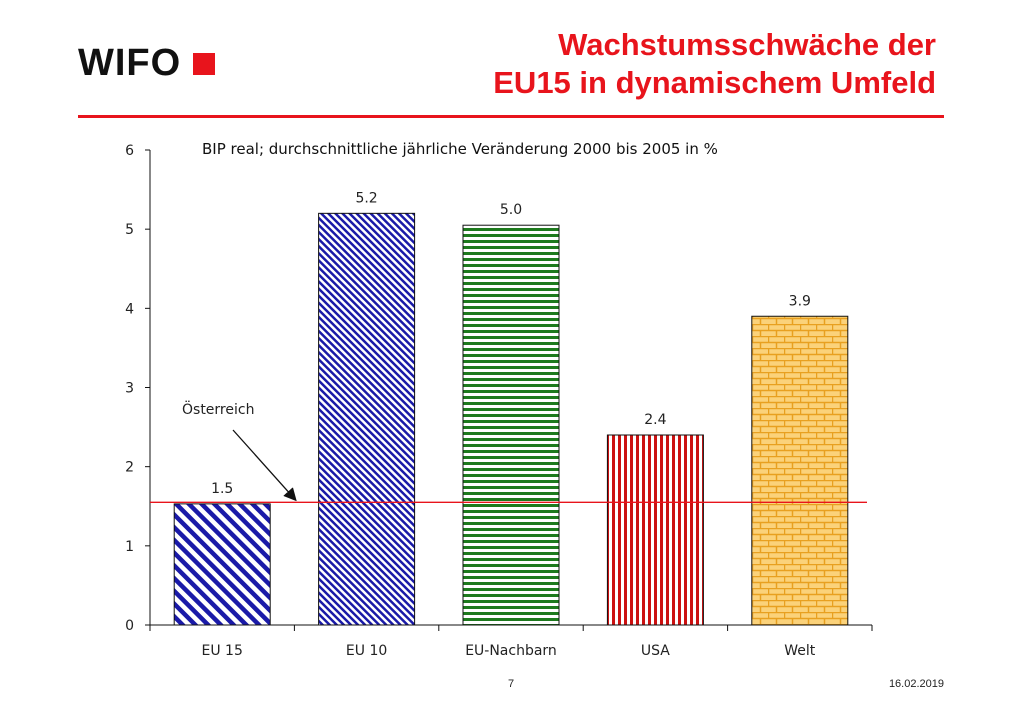 Image resolution: width=1024 pixels, height=709 pixels. I want to click on footer-date: 16.02.2019, so click(916, 684).